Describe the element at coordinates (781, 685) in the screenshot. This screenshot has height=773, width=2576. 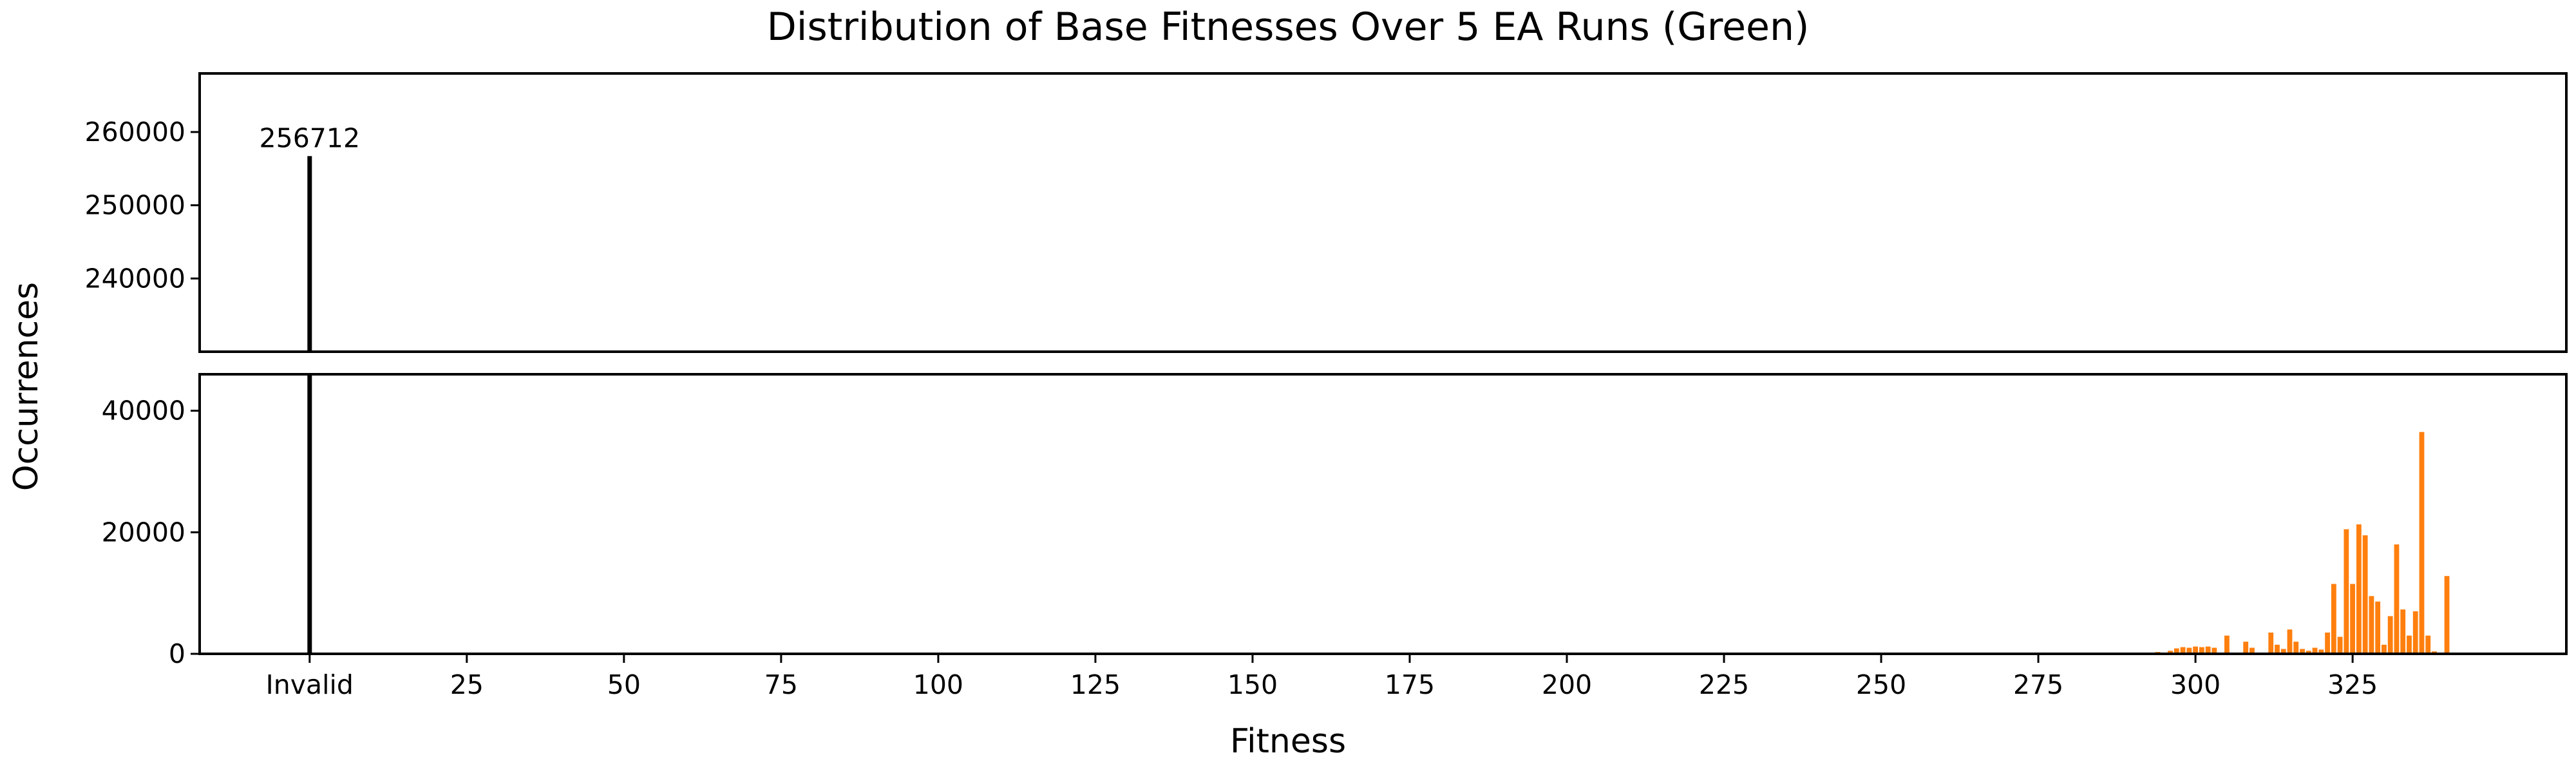
I see `x-tick-label-75: 75` at that location.